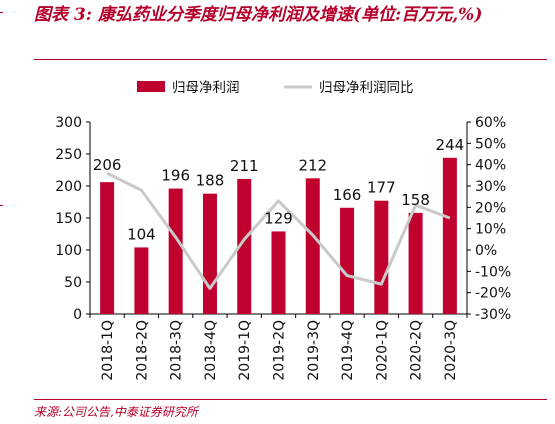  Describe the element at coordinates (175, 176) in the screenshot. I see `bar-data-label: 196` at that location.